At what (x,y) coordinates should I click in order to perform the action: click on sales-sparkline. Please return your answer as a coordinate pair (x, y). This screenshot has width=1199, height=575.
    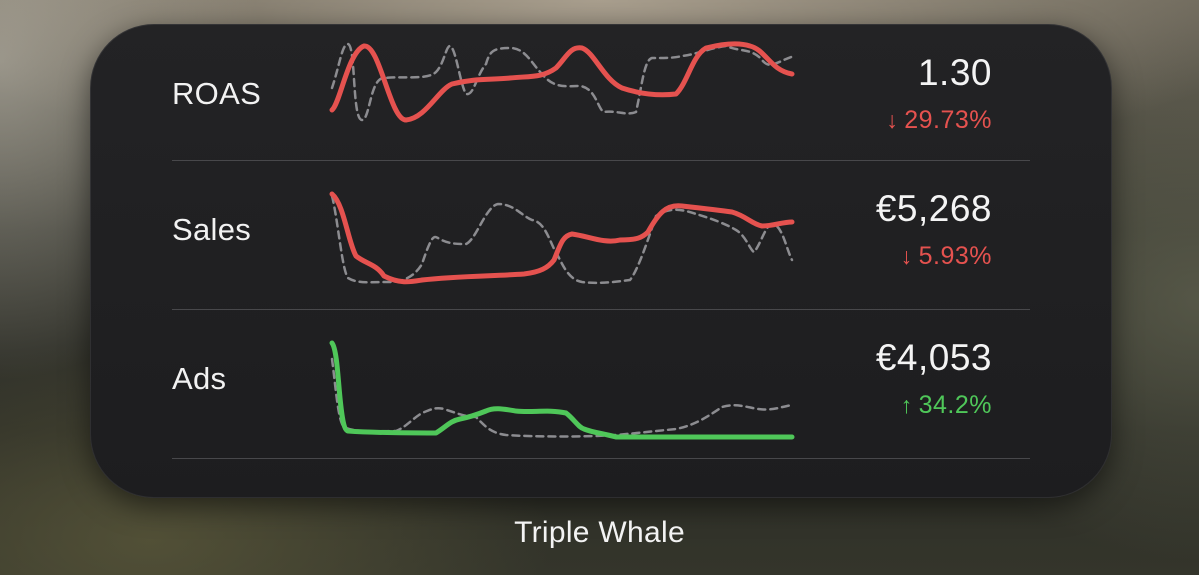
    Looking at the image, I should click on (562, 238).